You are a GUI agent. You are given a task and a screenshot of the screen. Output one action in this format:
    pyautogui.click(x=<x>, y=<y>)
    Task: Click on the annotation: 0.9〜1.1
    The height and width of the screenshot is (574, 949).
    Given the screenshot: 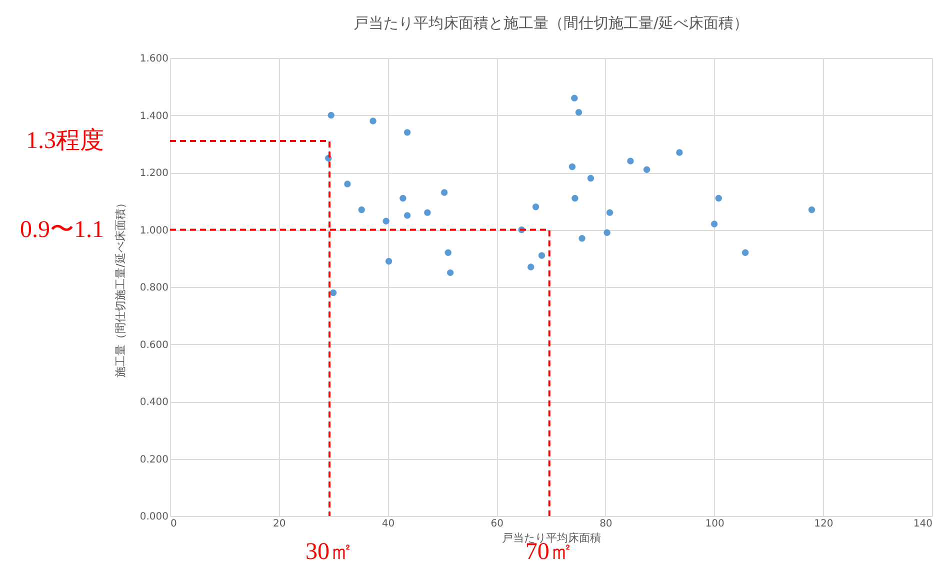 What is the action you would take?
    pyautogui.click(x=62, y=229)
    